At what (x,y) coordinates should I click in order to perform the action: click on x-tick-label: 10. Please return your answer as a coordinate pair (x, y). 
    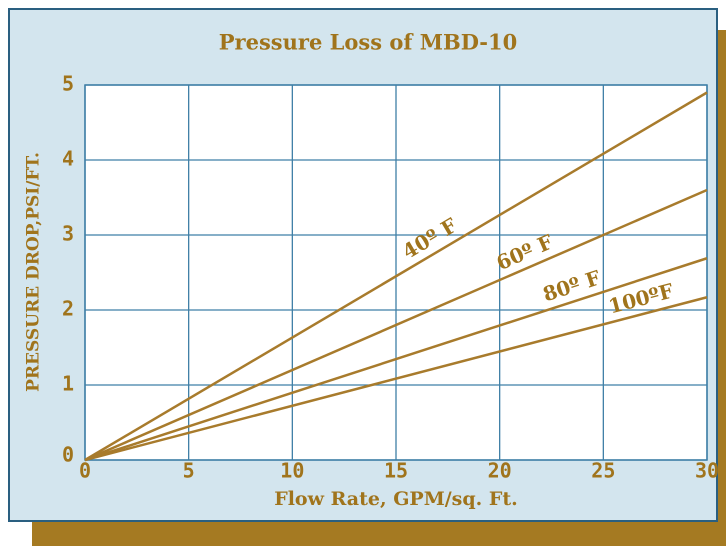
    Looking at the image, I should click on (292, 471).